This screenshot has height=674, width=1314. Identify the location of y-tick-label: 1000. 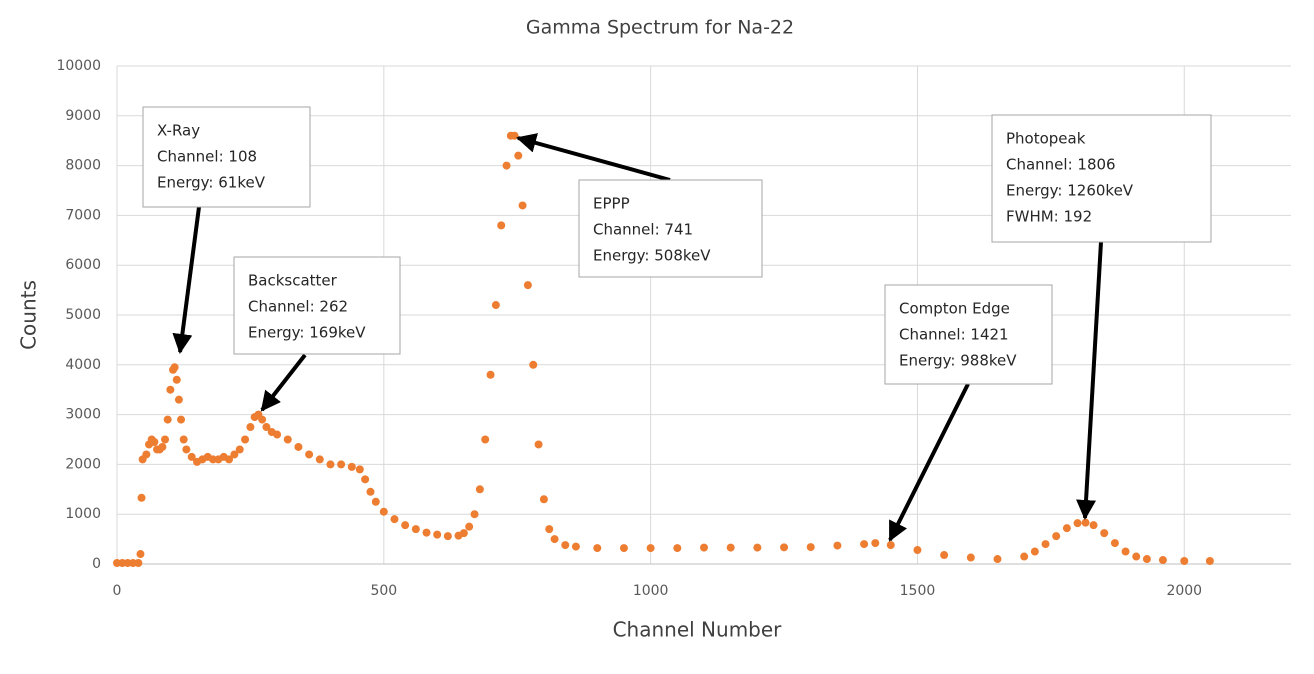
(83, 514).